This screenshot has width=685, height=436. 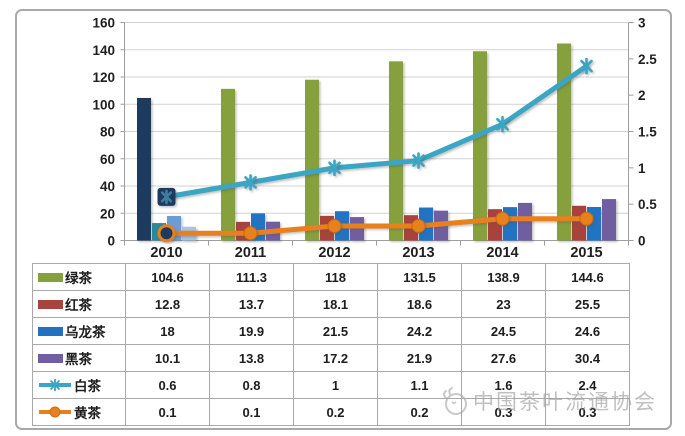 What do you see at coordinates (85, 332) in the screenshot?
I see `legend-label-oolong-tea: 乌龙茶` at bounding box center [85, 332].